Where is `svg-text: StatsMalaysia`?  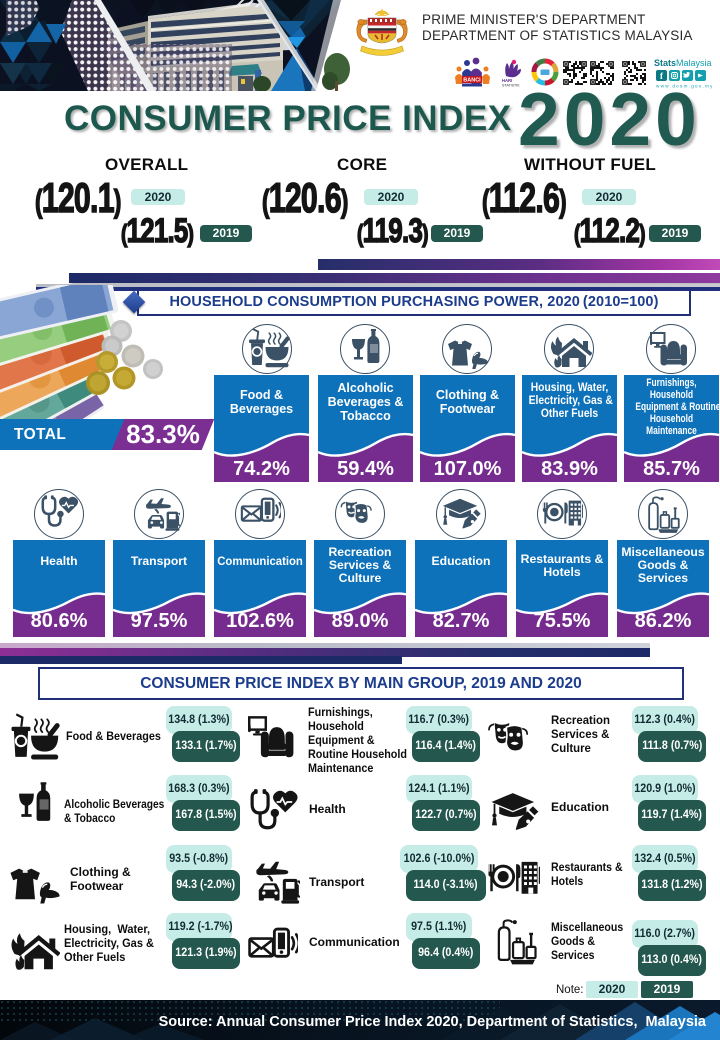 svg-text: StatsMalaysia is located at coordinates (683, 63).